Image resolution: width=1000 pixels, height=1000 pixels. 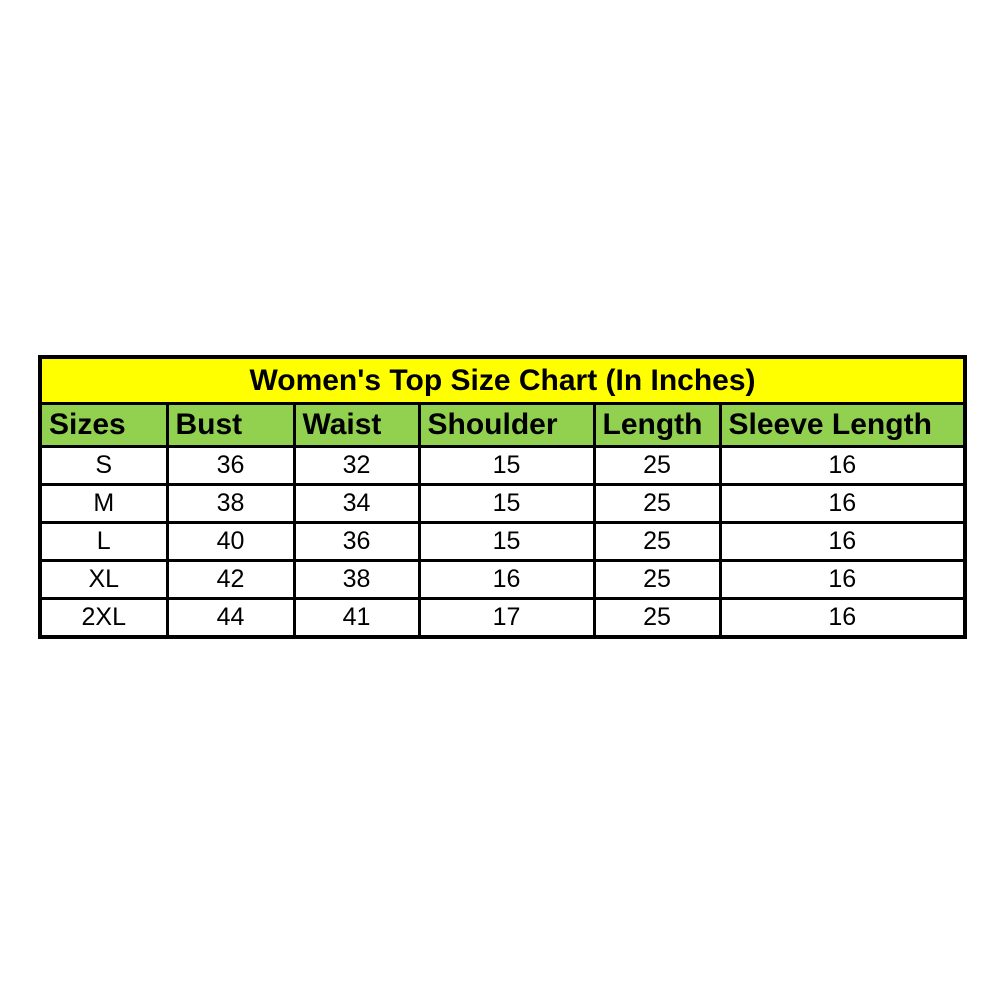 I want to click on size-label: 2XL, so click(x=103, y=618).